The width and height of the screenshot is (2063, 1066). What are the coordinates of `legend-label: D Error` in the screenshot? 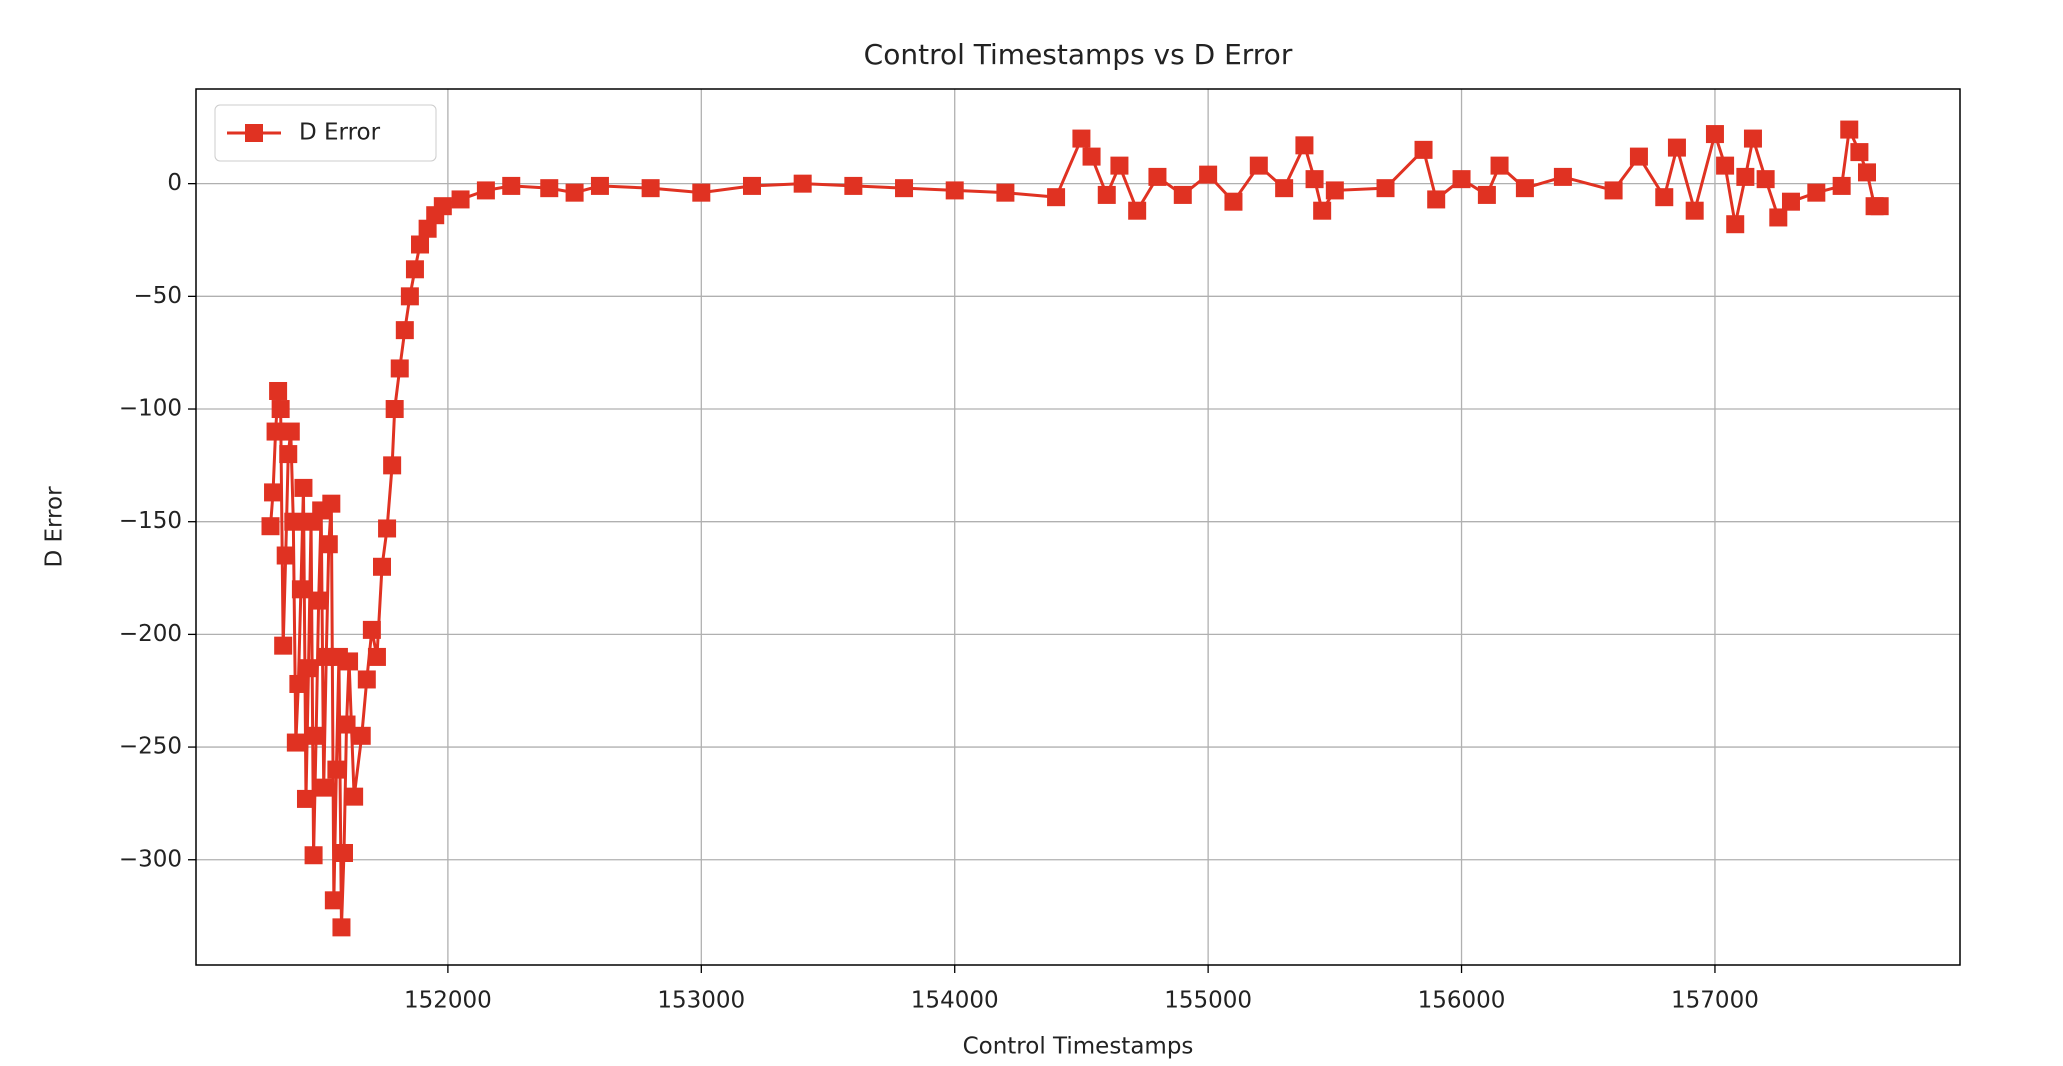 It's located at (340, 133).